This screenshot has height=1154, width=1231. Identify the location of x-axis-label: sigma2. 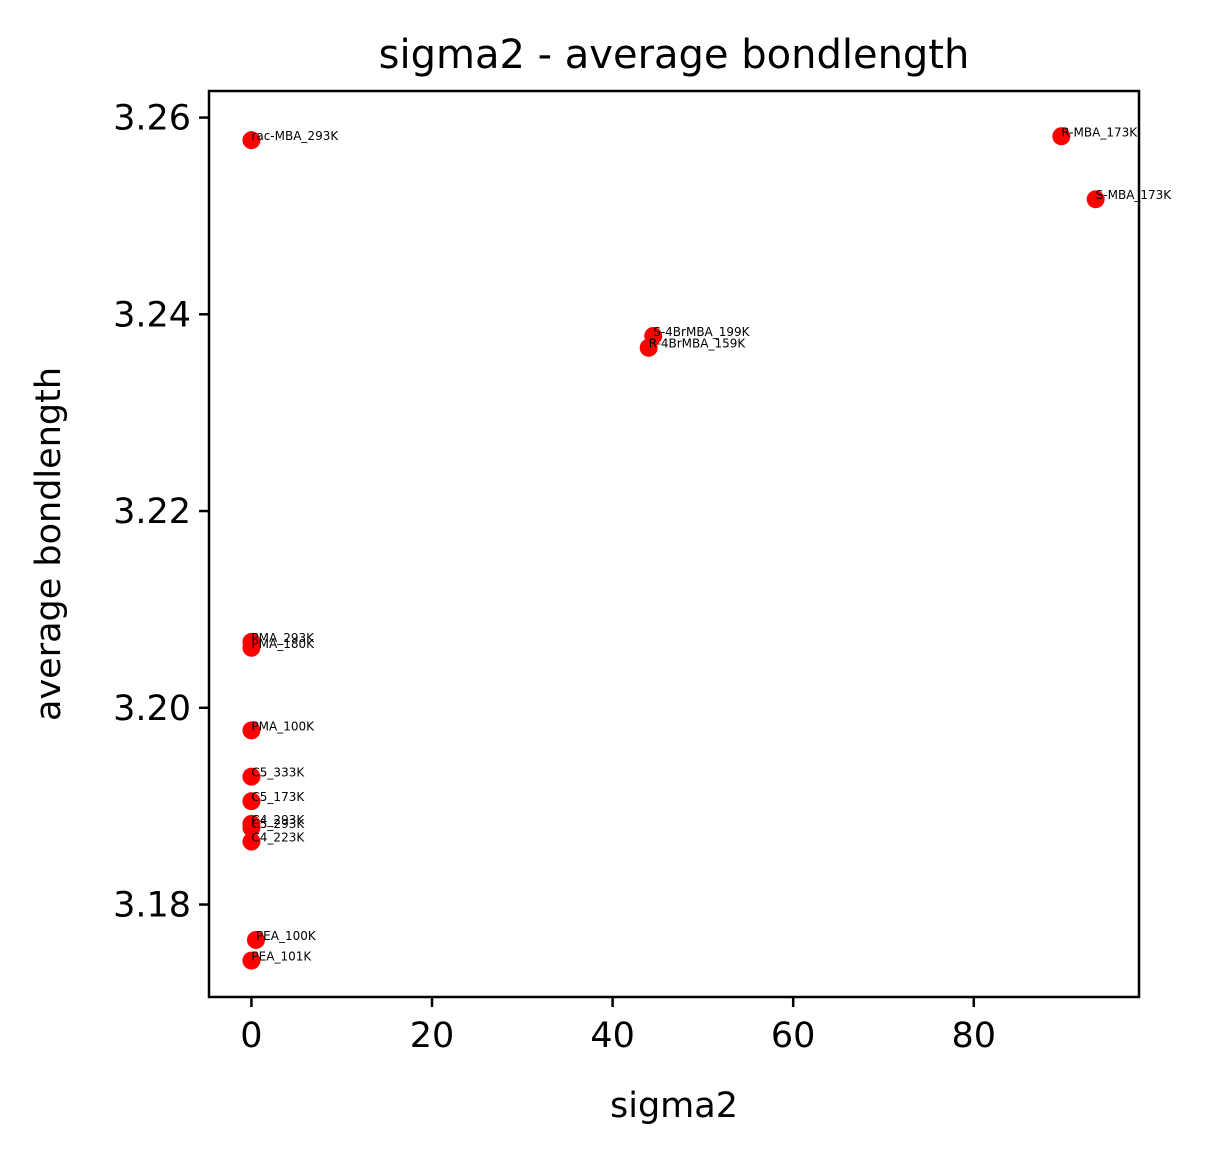
(674, 1106).